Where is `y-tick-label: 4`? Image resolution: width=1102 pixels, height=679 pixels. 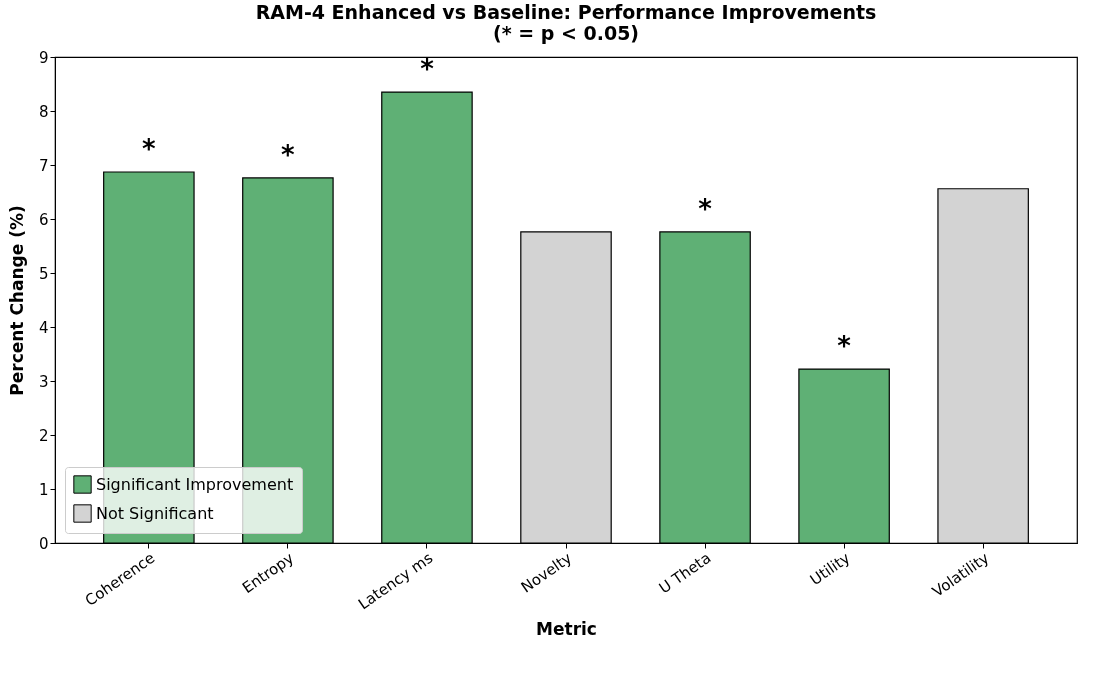
y-tick-label: 4 is located at coordinates (43, 327).